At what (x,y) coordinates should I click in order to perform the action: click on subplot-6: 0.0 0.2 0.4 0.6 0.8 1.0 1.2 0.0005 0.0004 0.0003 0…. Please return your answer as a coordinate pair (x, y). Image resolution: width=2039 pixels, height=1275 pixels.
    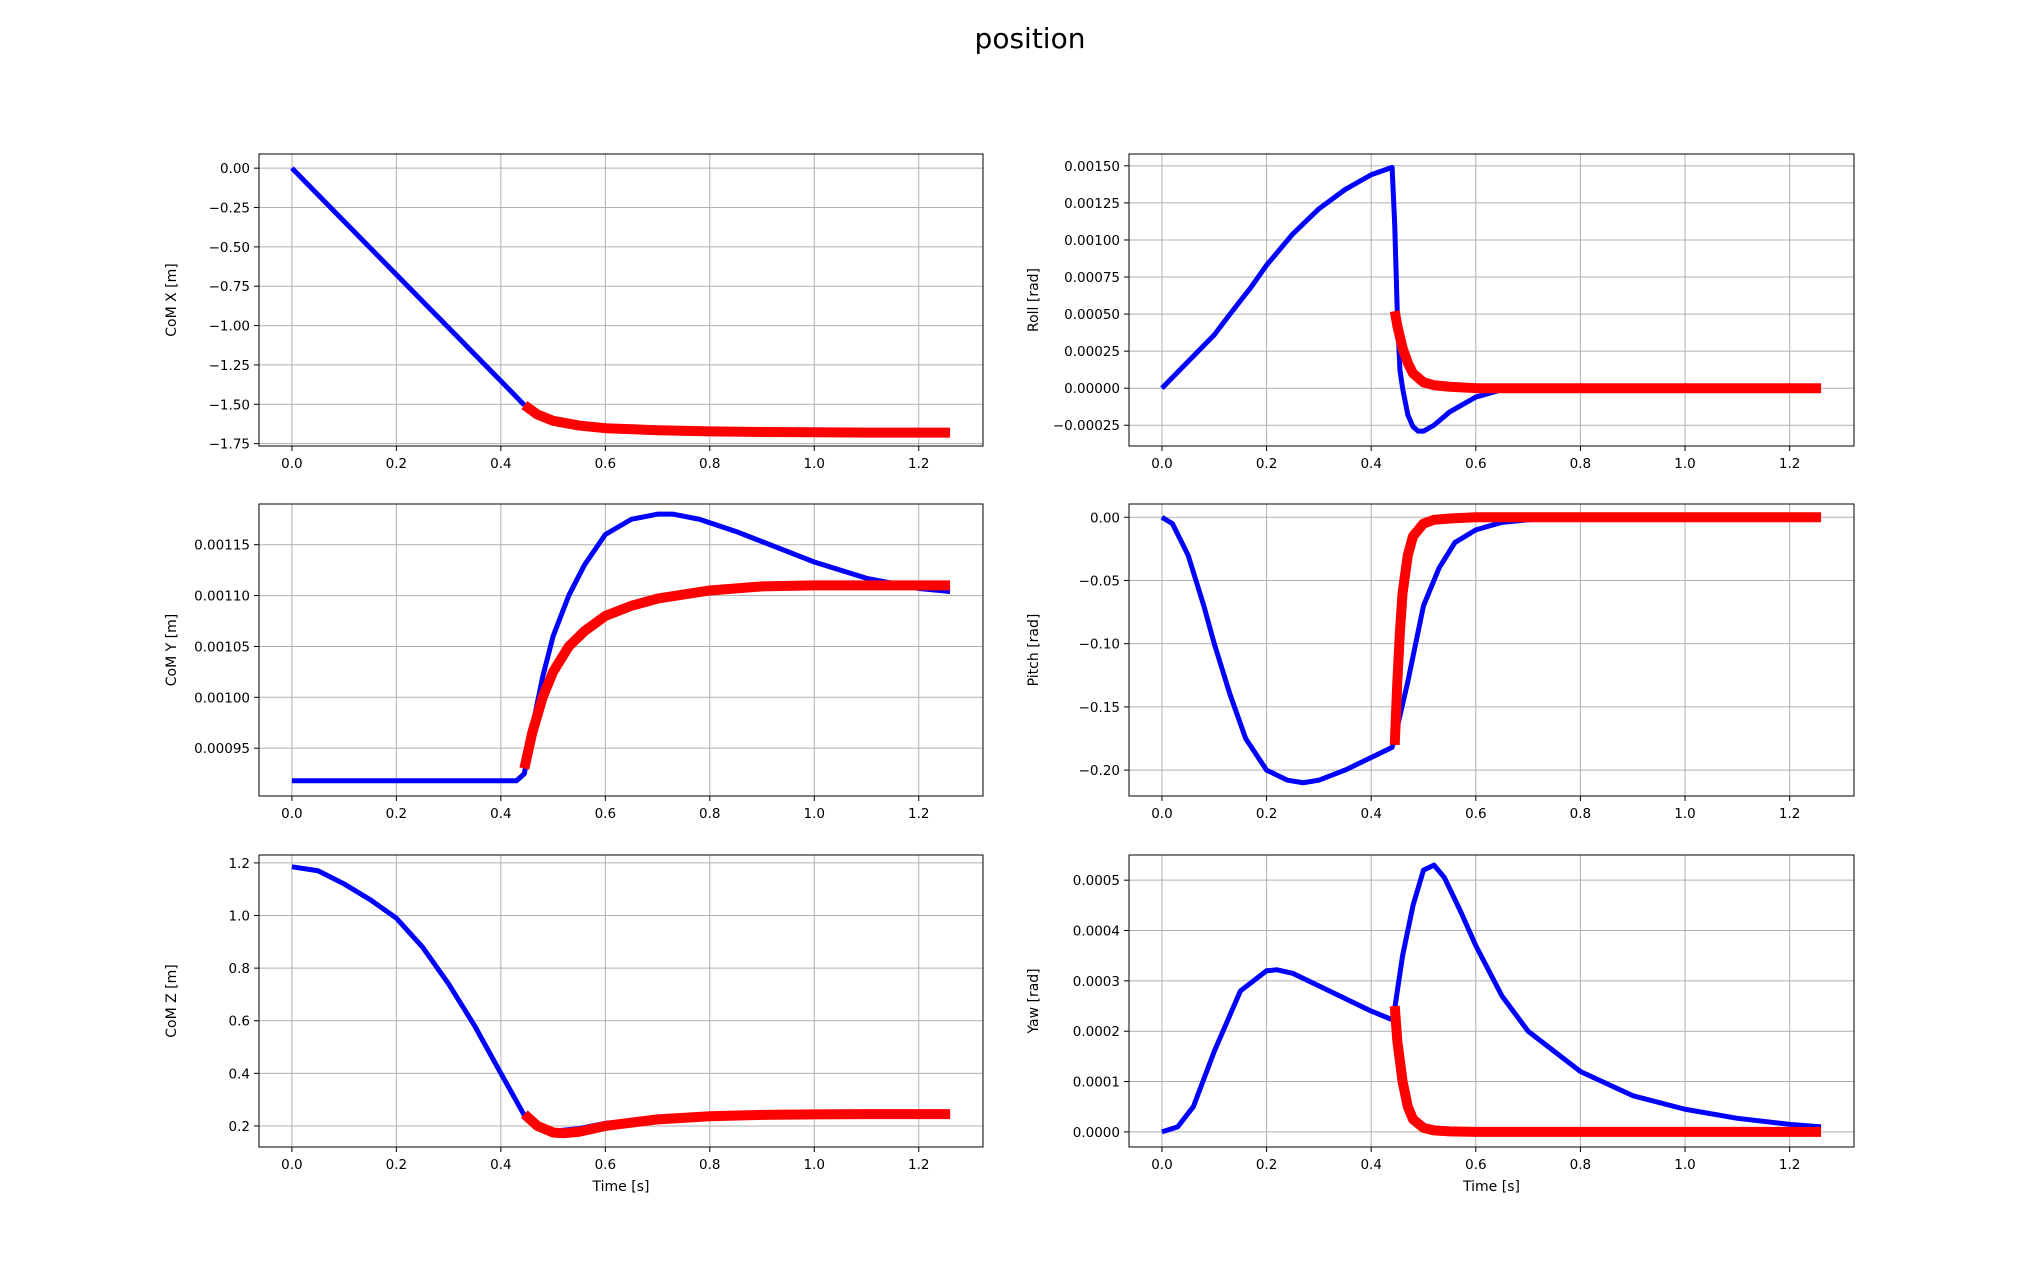
    Looking at the image, I should click on (1440, 1024).